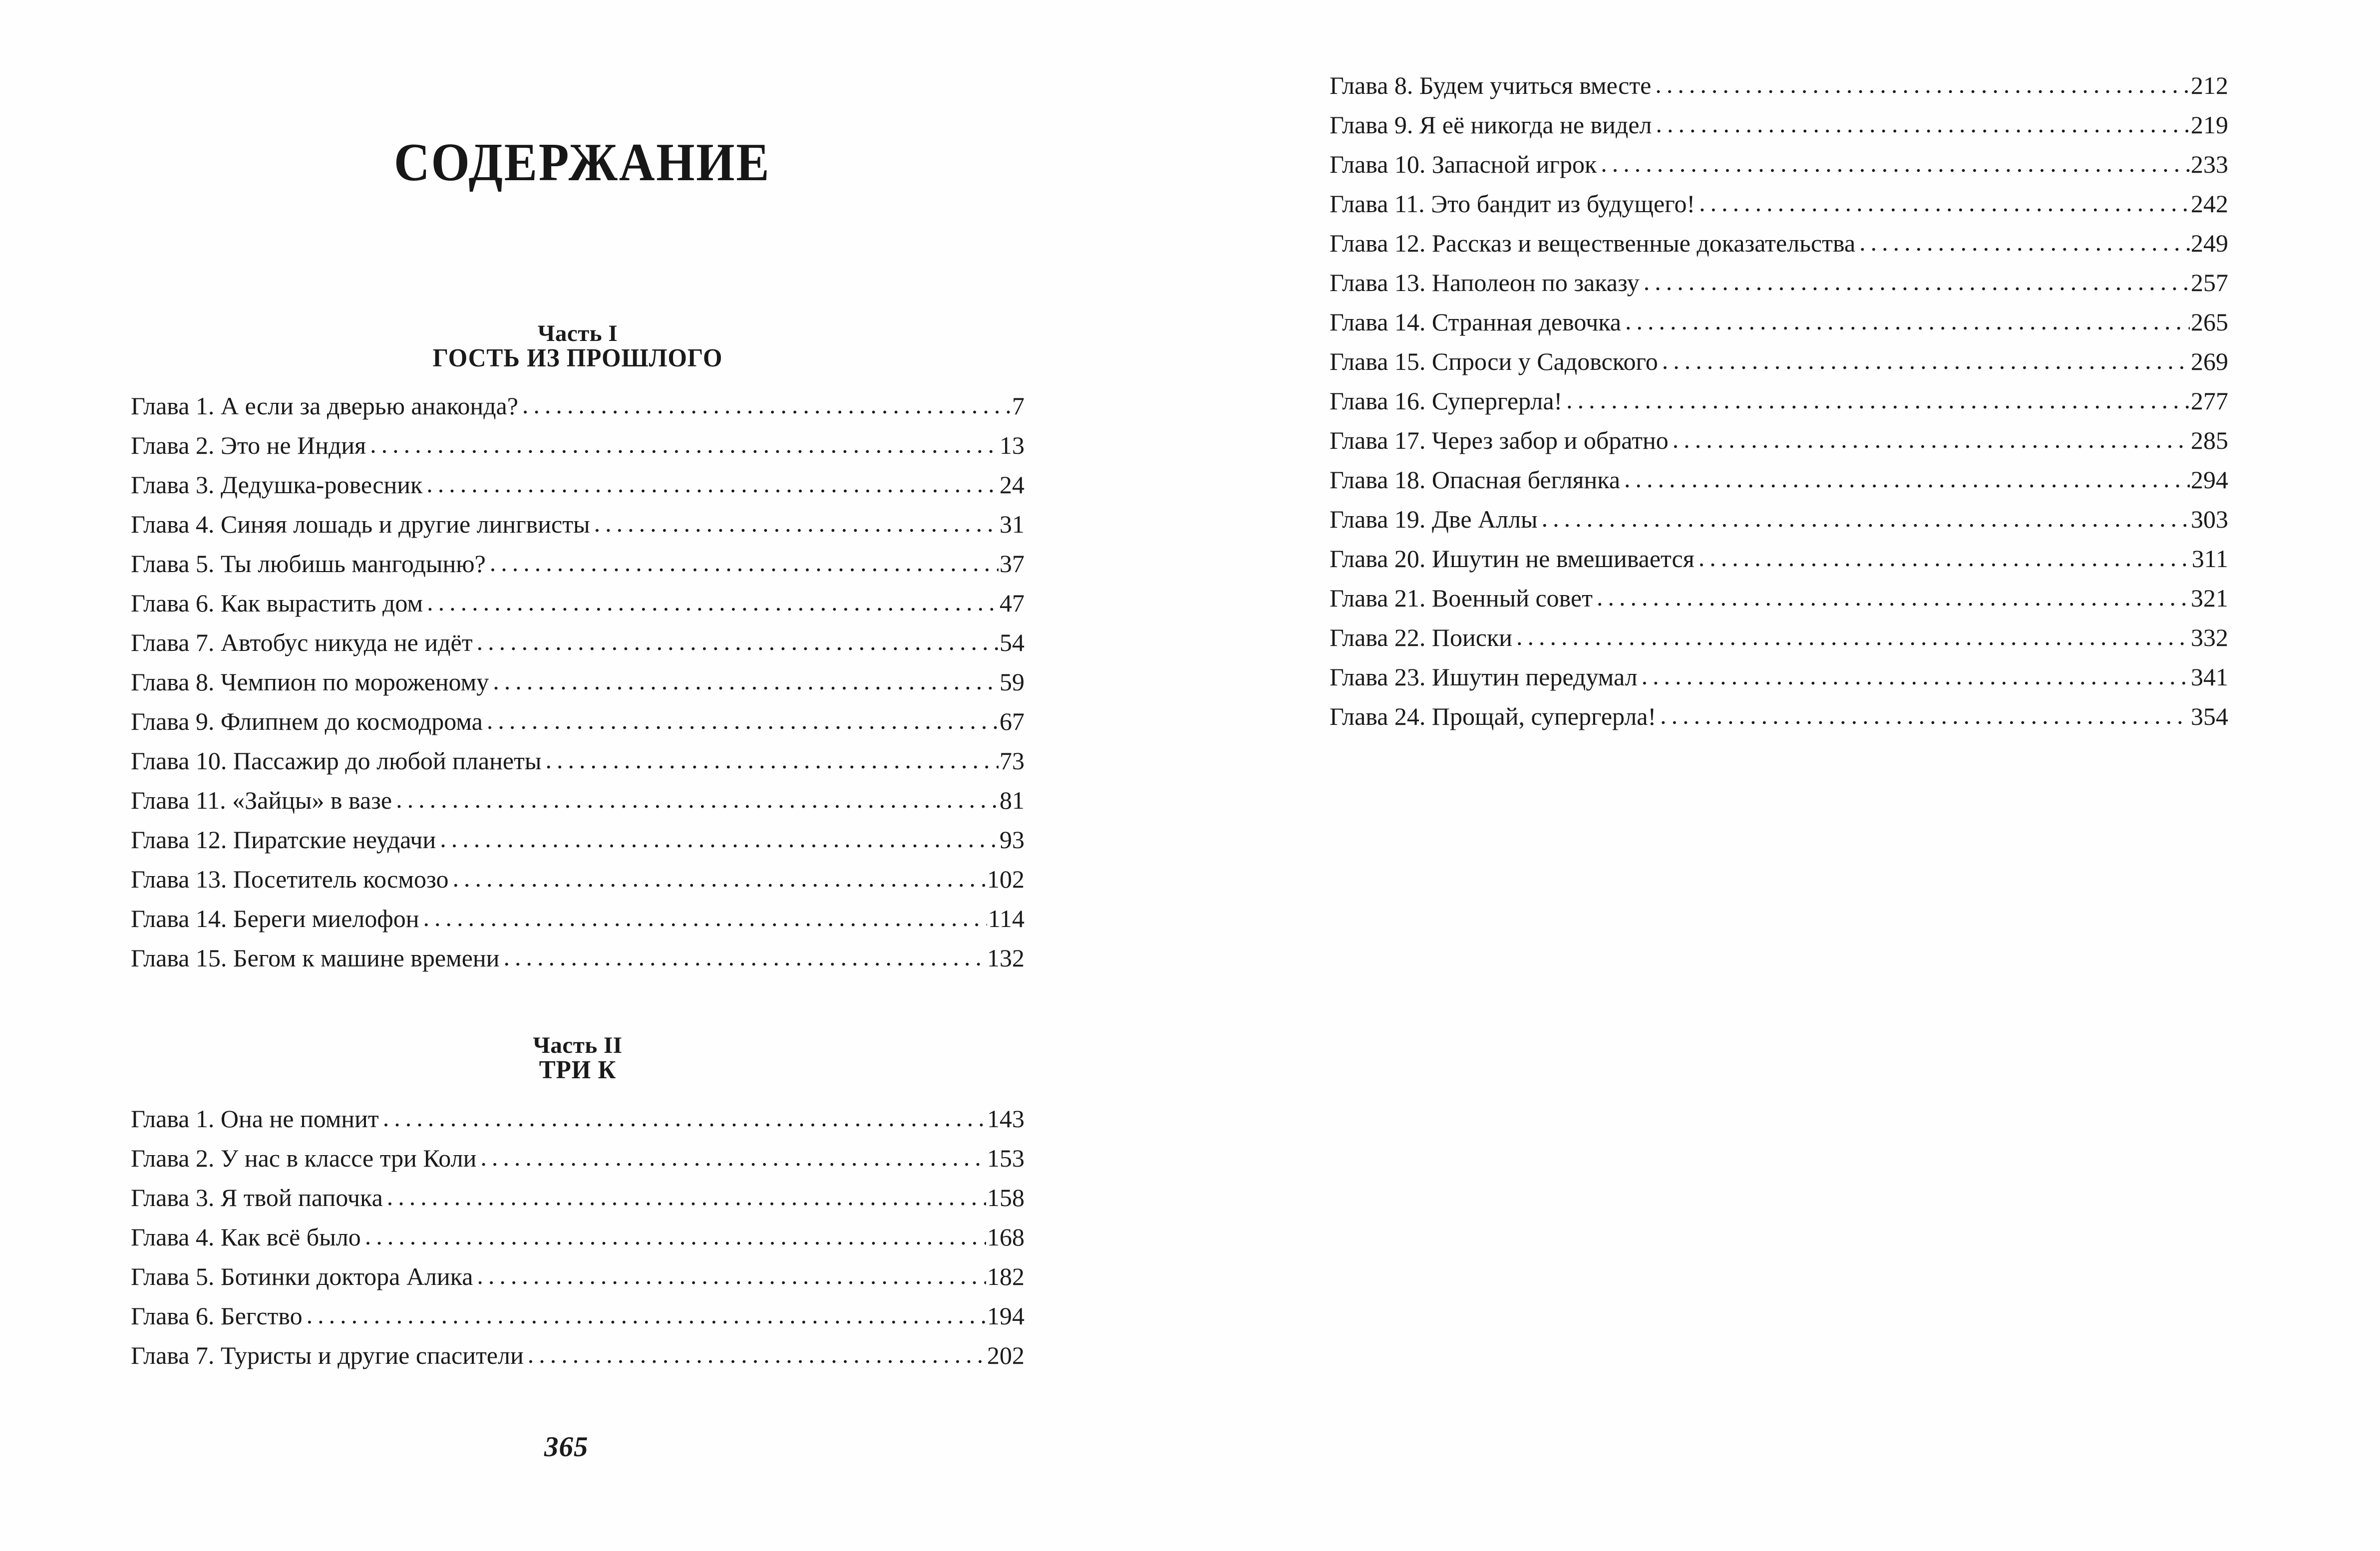 The width and height of the screenshot is (2380, 1551). I want to click on toc-entry-page-number: 59, so click(1012, 682).